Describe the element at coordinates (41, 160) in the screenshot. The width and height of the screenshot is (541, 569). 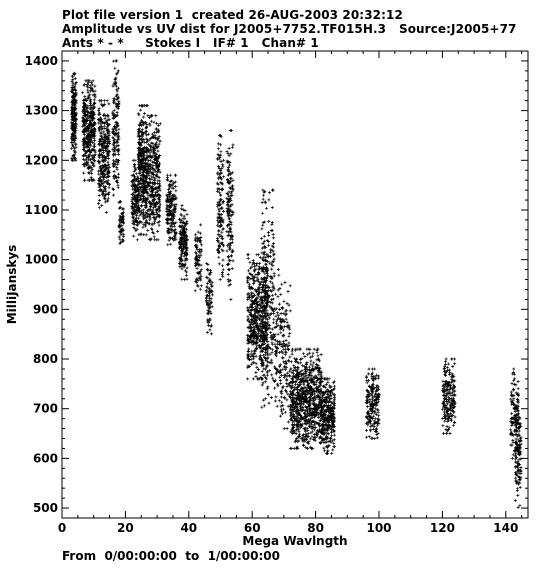
I see `y-tick-label: 1200` at that location.